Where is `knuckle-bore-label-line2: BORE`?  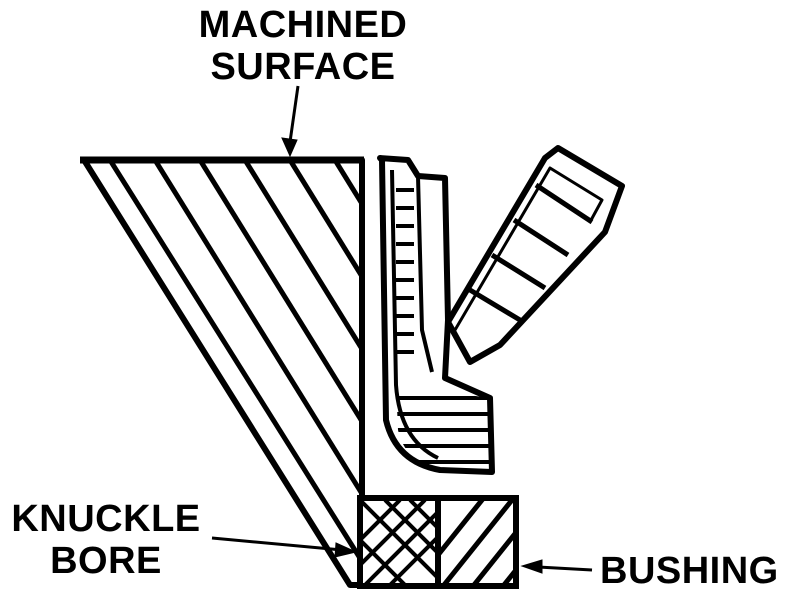
knuckle-bore-label-line2: BORE is located at coordinates (106, 561).